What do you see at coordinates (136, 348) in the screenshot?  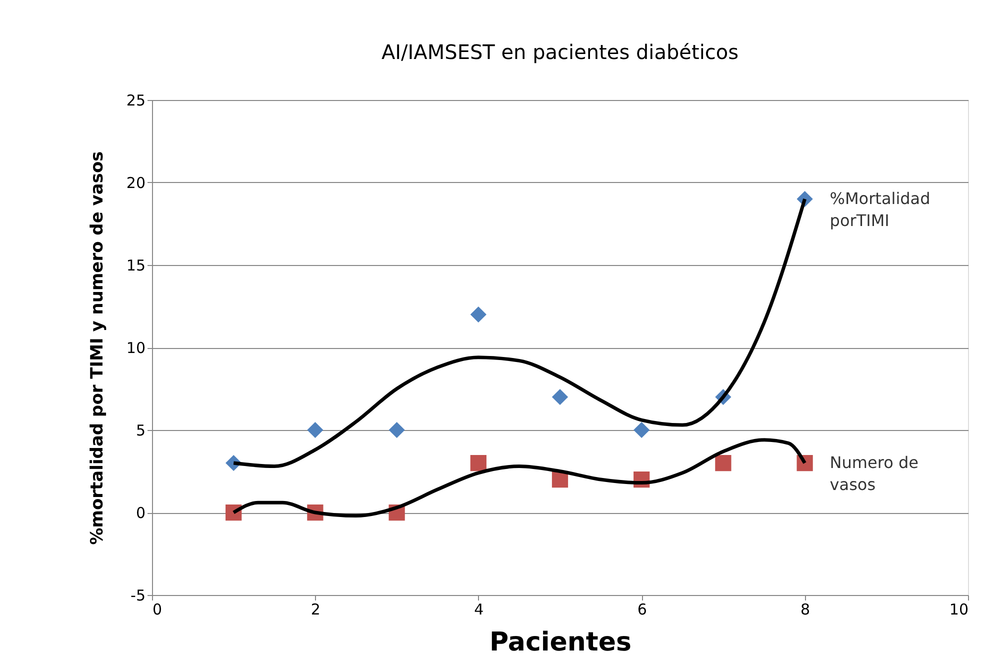 I see `y-tick-label: 10` at bounding box center [136, 348].